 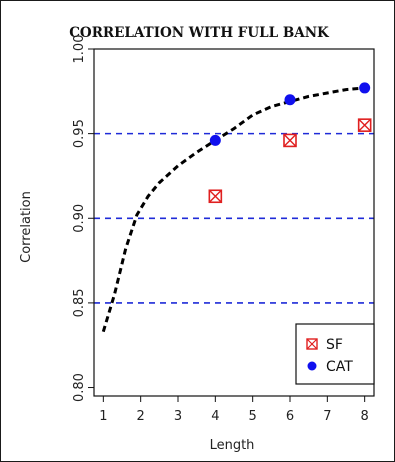 I want to click on sf-point-0-cross-b, so click(x=215, y=196).